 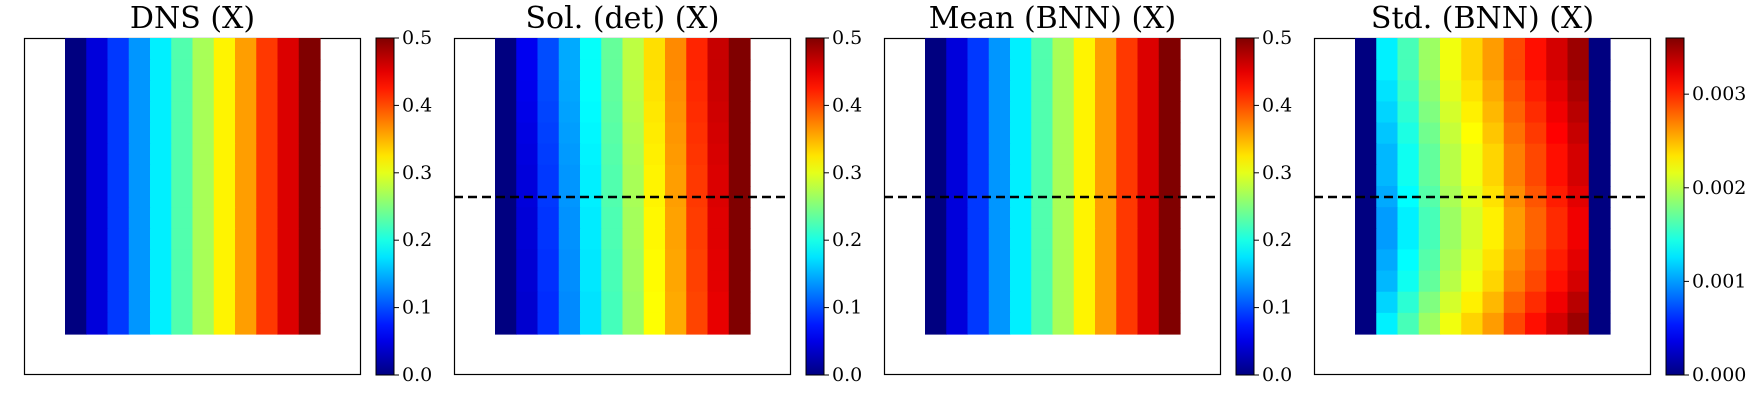 I want to click on panel-title: DNS (X), so click(x=192, y=18).